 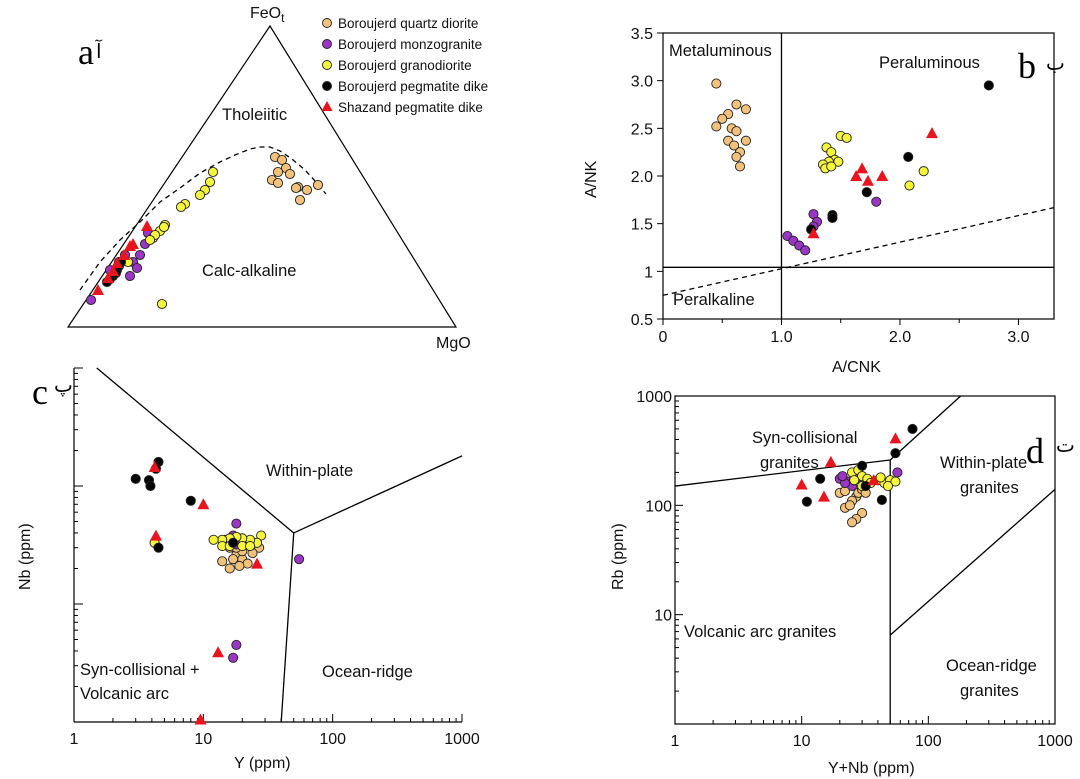 I want to click on legend-marker-granodiorite, so click(x=327, y=65).